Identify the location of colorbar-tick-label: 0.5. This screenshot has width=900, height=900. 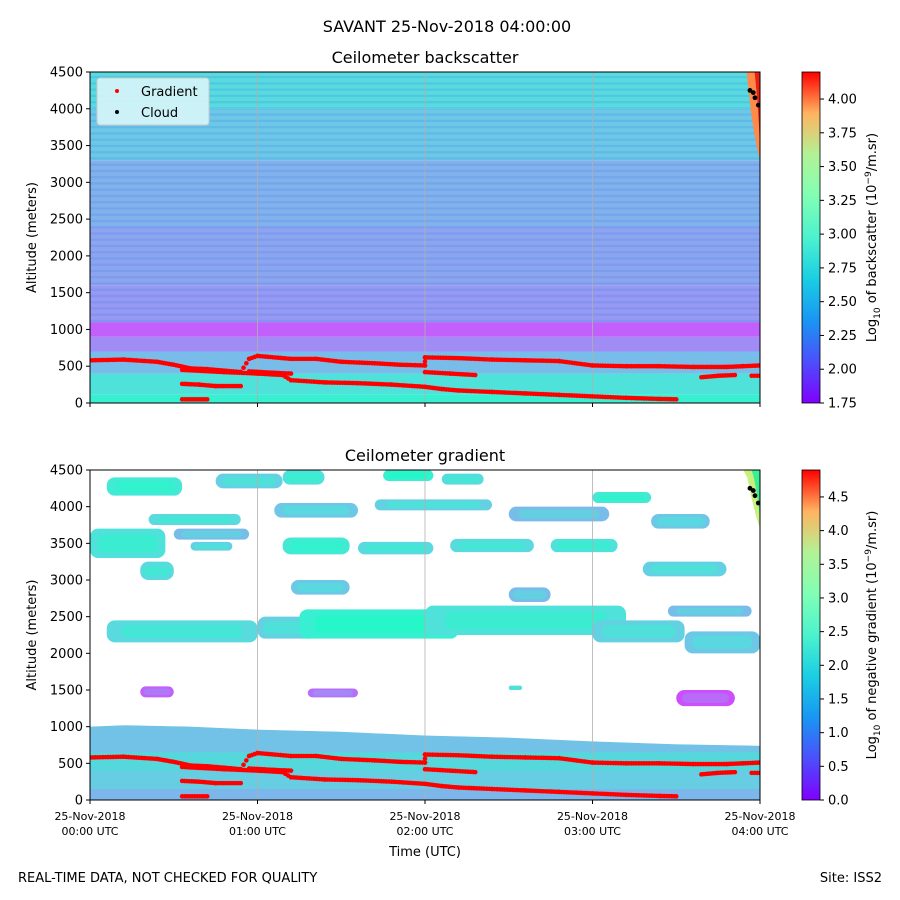
(838, 767).